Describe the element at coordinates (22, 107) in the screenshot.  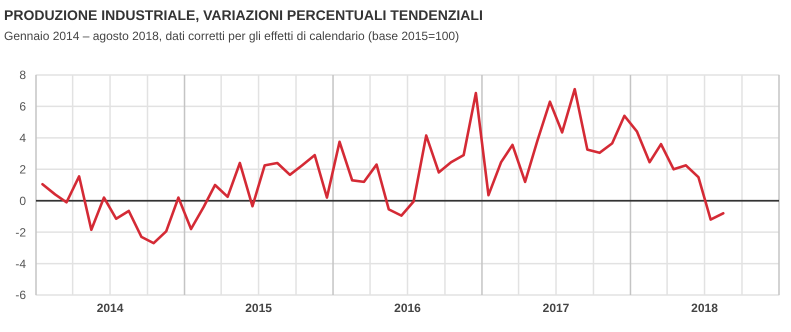
I see `y-tick-label: 6` at that location.